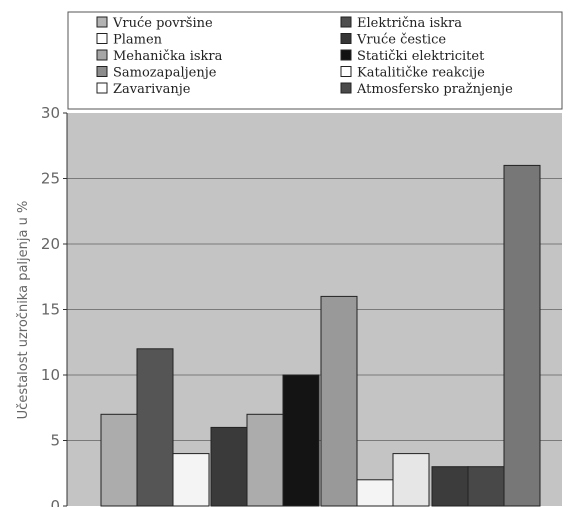 The height and width of the screenshot is (507, 570). I want to click on y-tick-label-0: 0, so click(55, 502).